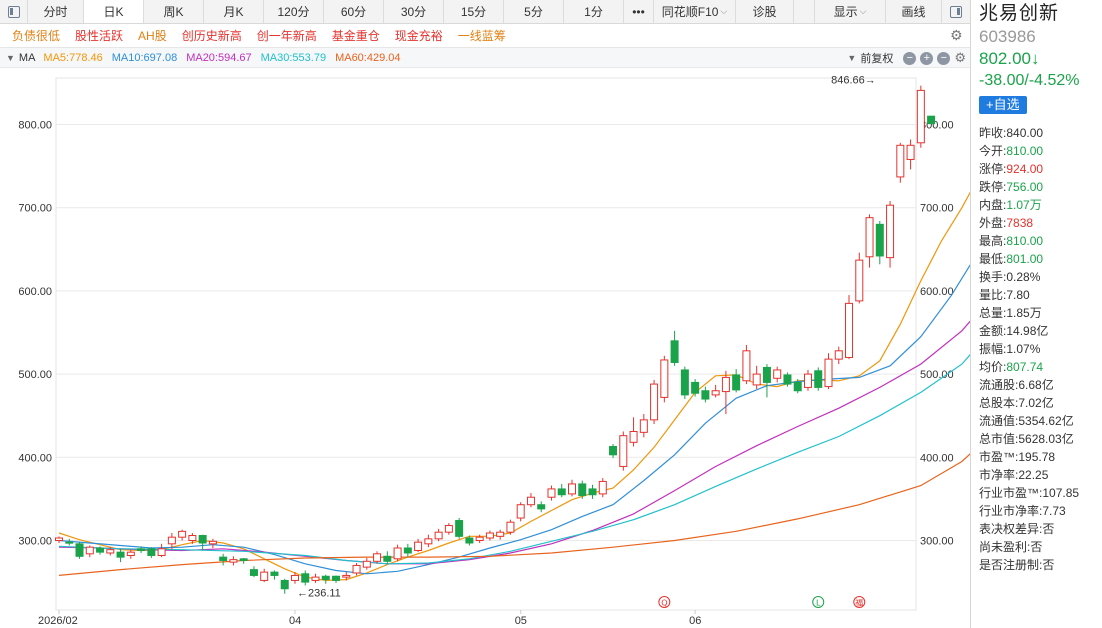  What do you see at coordinates (853, 81) in the screenshot?
I see `high-price-label: 846.66→` at bounding box center [853, 81].